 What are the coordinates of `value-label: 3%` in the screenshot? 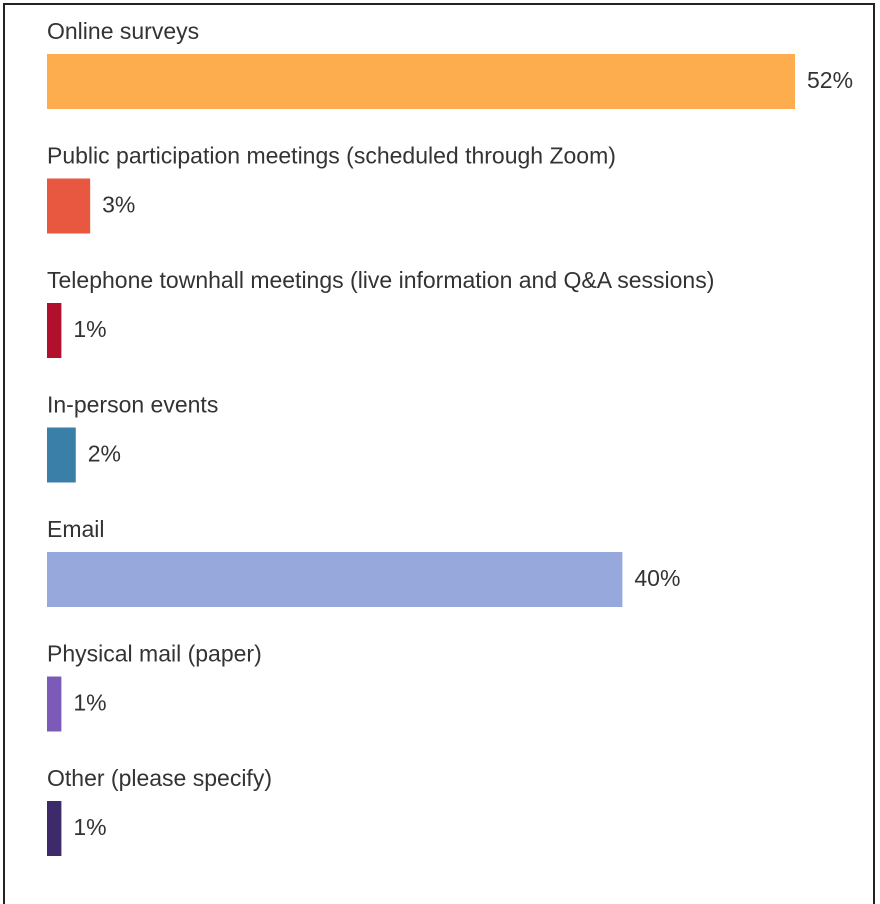 It's located at (118, 205).